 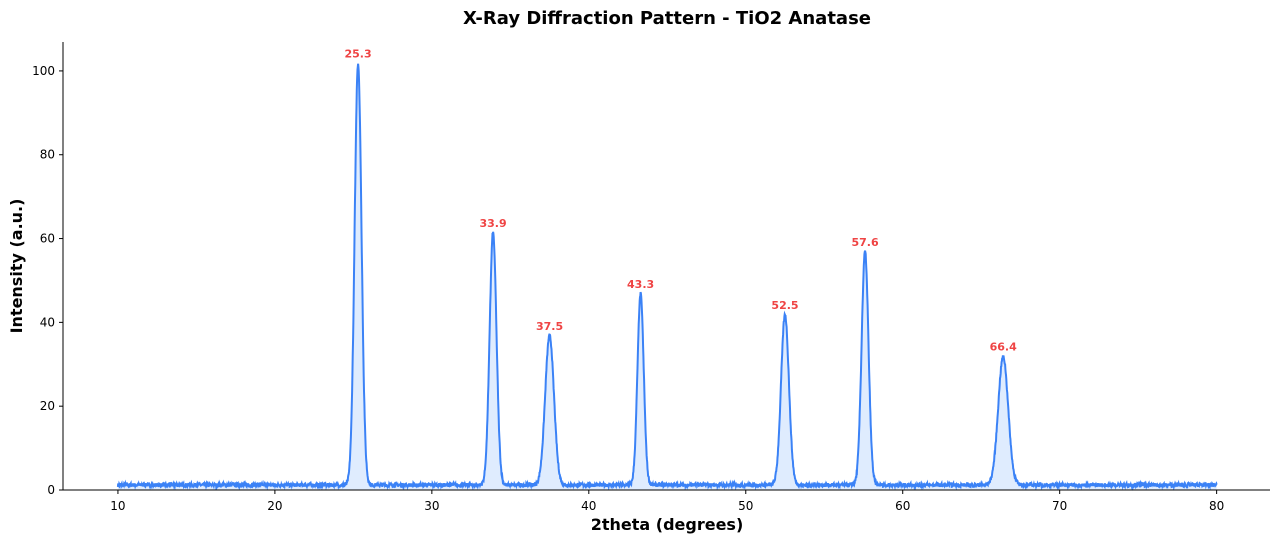 What do you see at coordinates (1003, 347) in the screenshot?
I see `peak-label: 66.4` at bounding box center [1003, 347].